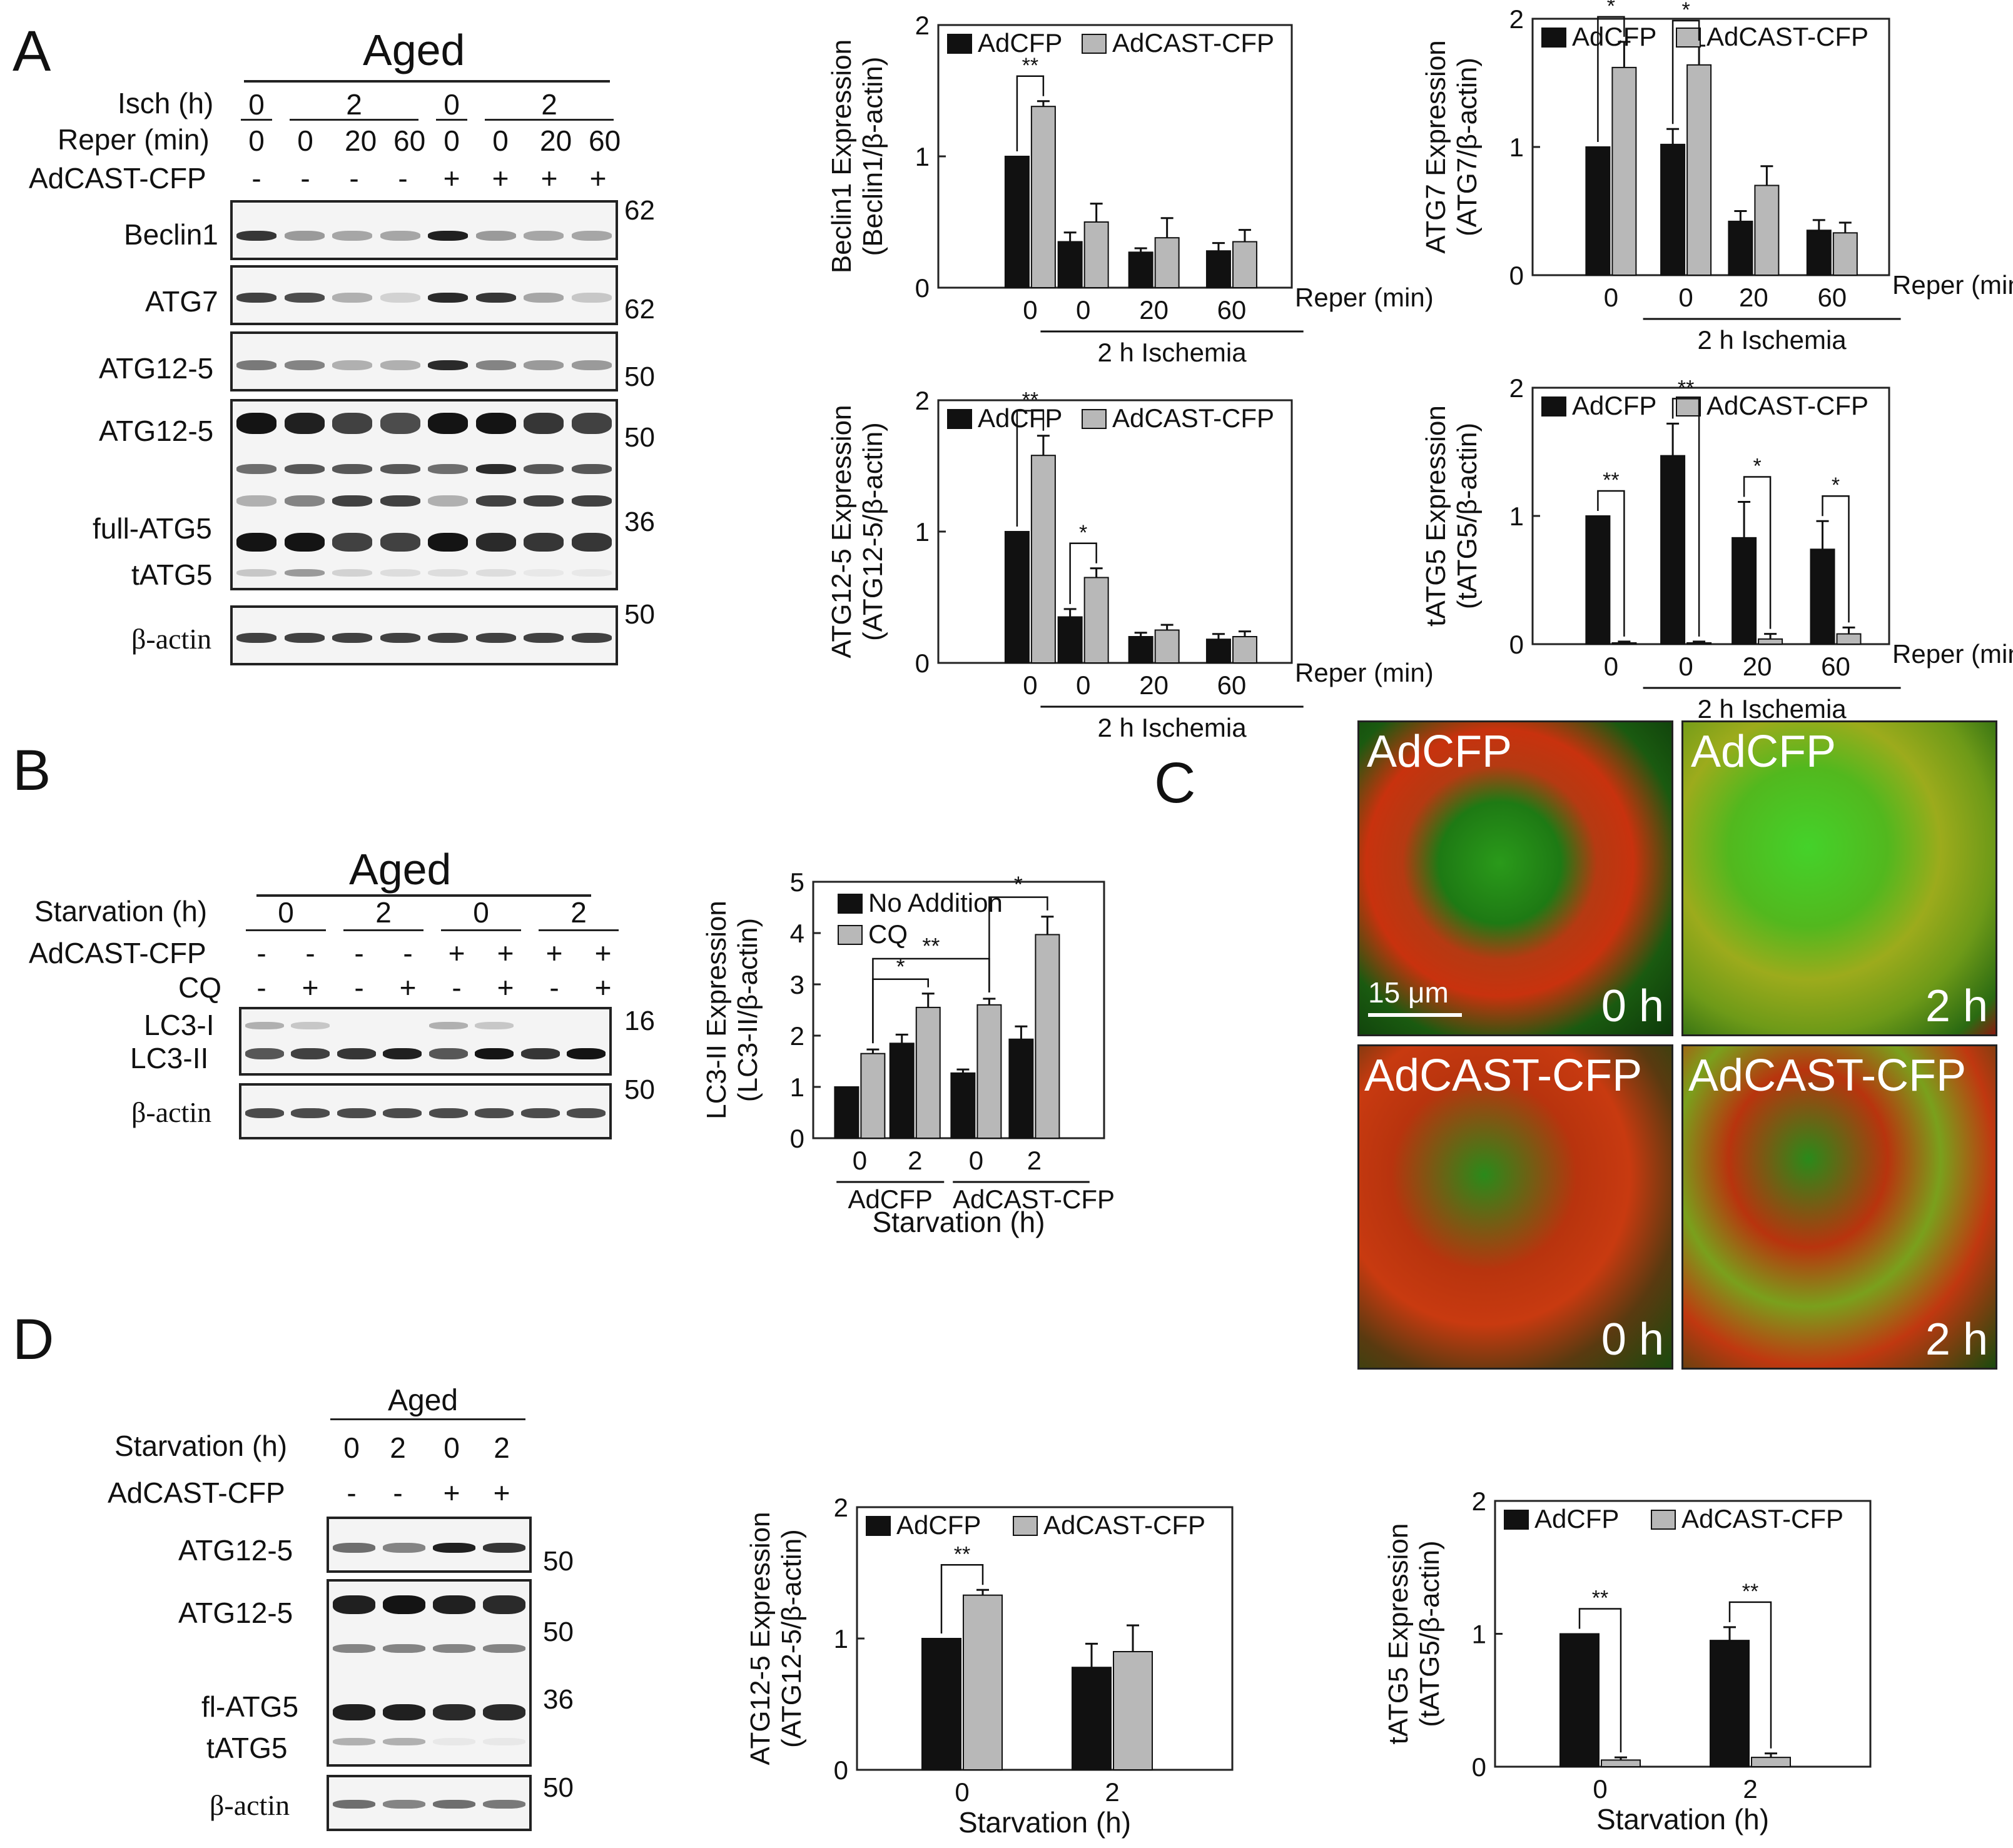 This screenshot has width=2013, height=1848. I want to click on blot-a-reper-label: 60, so click(409, 140).